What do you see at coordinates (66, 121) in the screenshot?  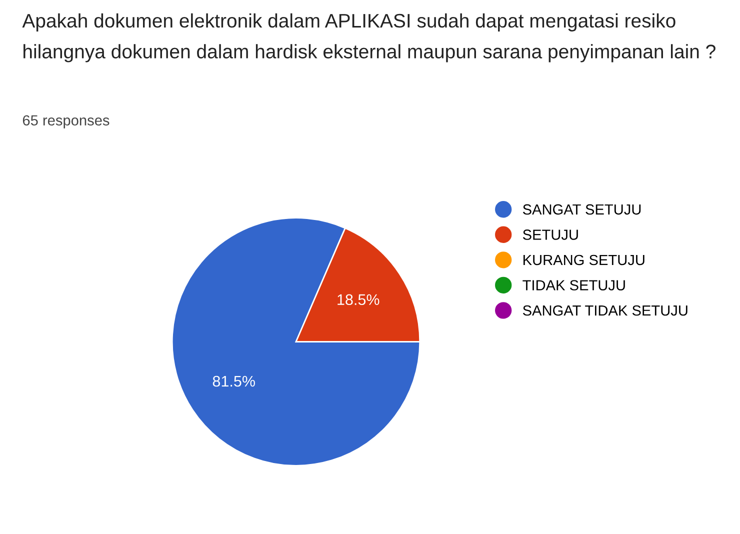 I see `chart-subtitle: 65 responses` at bounding box center [66, 121].